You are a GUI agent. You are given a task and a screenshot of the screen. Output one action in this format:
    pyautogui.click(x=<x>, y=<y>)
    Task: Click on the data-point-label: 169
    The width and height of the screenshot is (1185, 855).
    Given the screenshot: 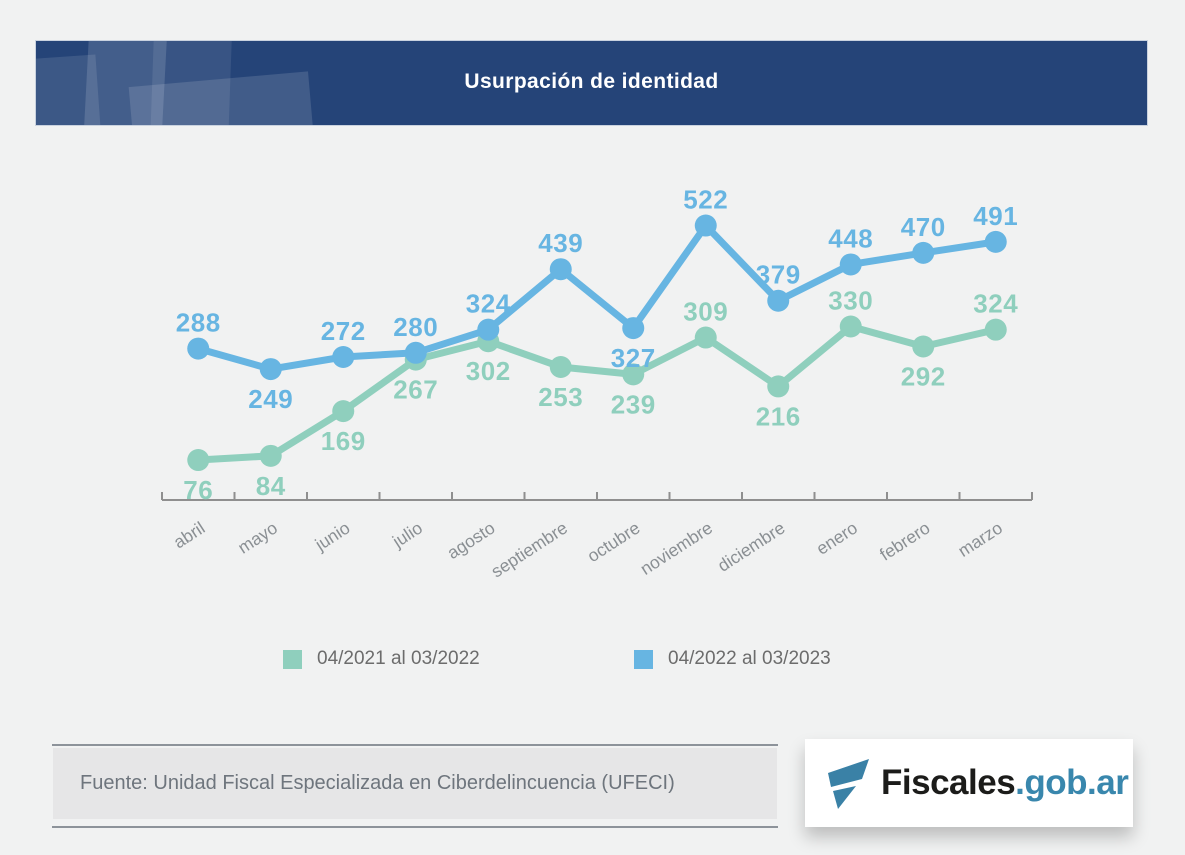 What is the action you would take?
    pyautogui.click(x=343, y=441)
    